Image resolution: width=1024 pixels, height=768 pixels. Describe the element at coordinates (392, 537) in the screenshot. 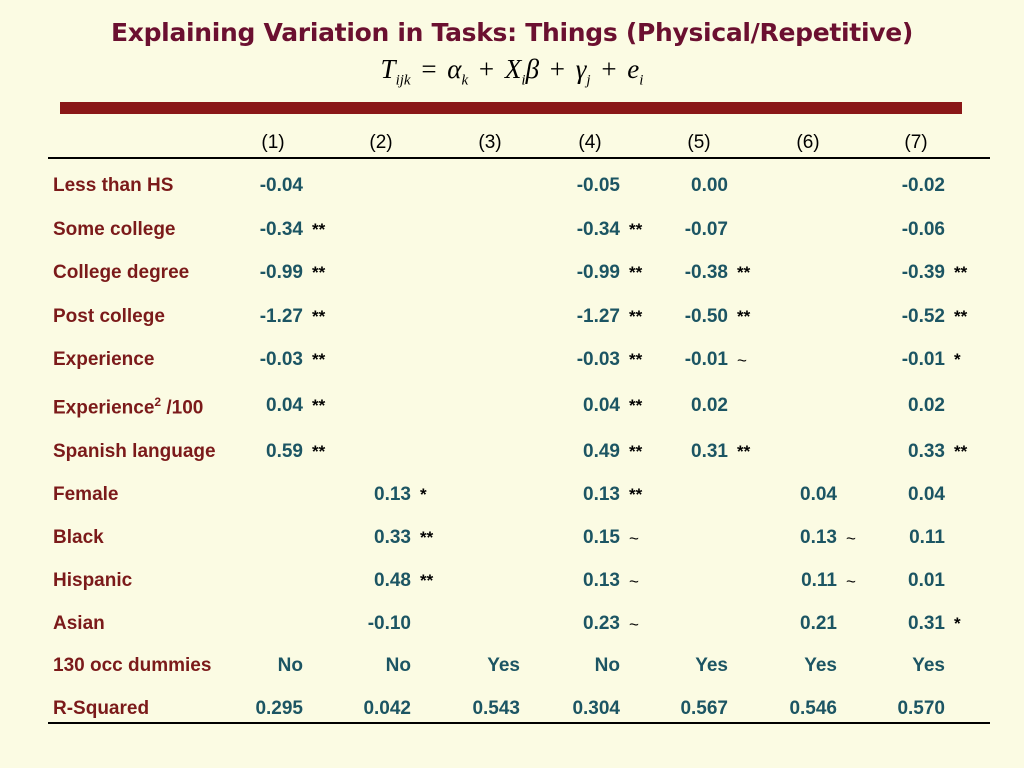

I see `table-cell-value: 0.33` at that location.